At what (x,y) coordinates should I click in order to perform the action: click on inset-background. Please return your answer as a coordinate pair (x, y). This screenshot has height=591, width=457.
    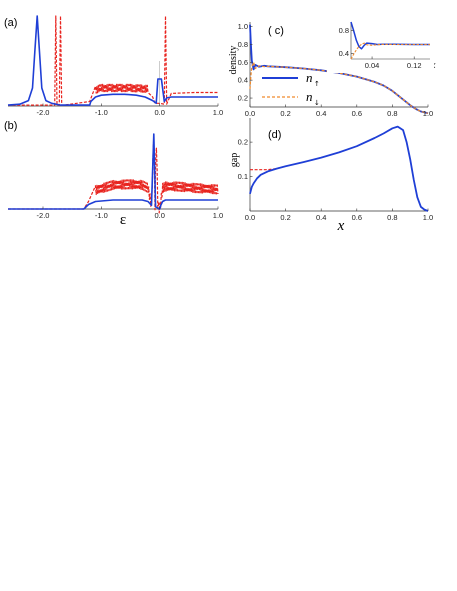
    Looking at the image, I should click on (380, 46).